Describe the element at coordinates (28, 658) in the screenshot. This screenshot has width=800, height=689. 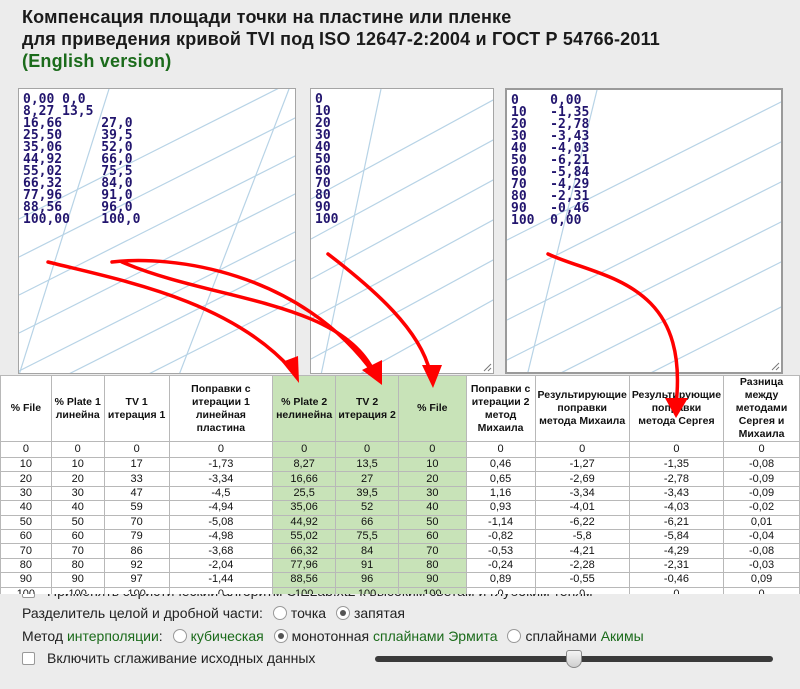
I see `smoothing-checkbox` at that location.